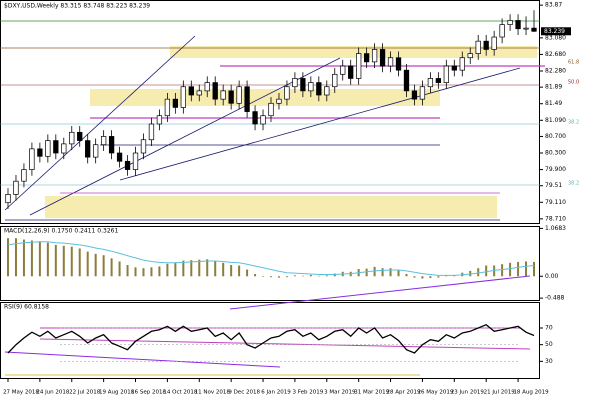 This screenshot has width=600, height=400. Describe the element at coordinates (553, 103) in the screenshot. I see `y-tick-label: 81.49` at that location.